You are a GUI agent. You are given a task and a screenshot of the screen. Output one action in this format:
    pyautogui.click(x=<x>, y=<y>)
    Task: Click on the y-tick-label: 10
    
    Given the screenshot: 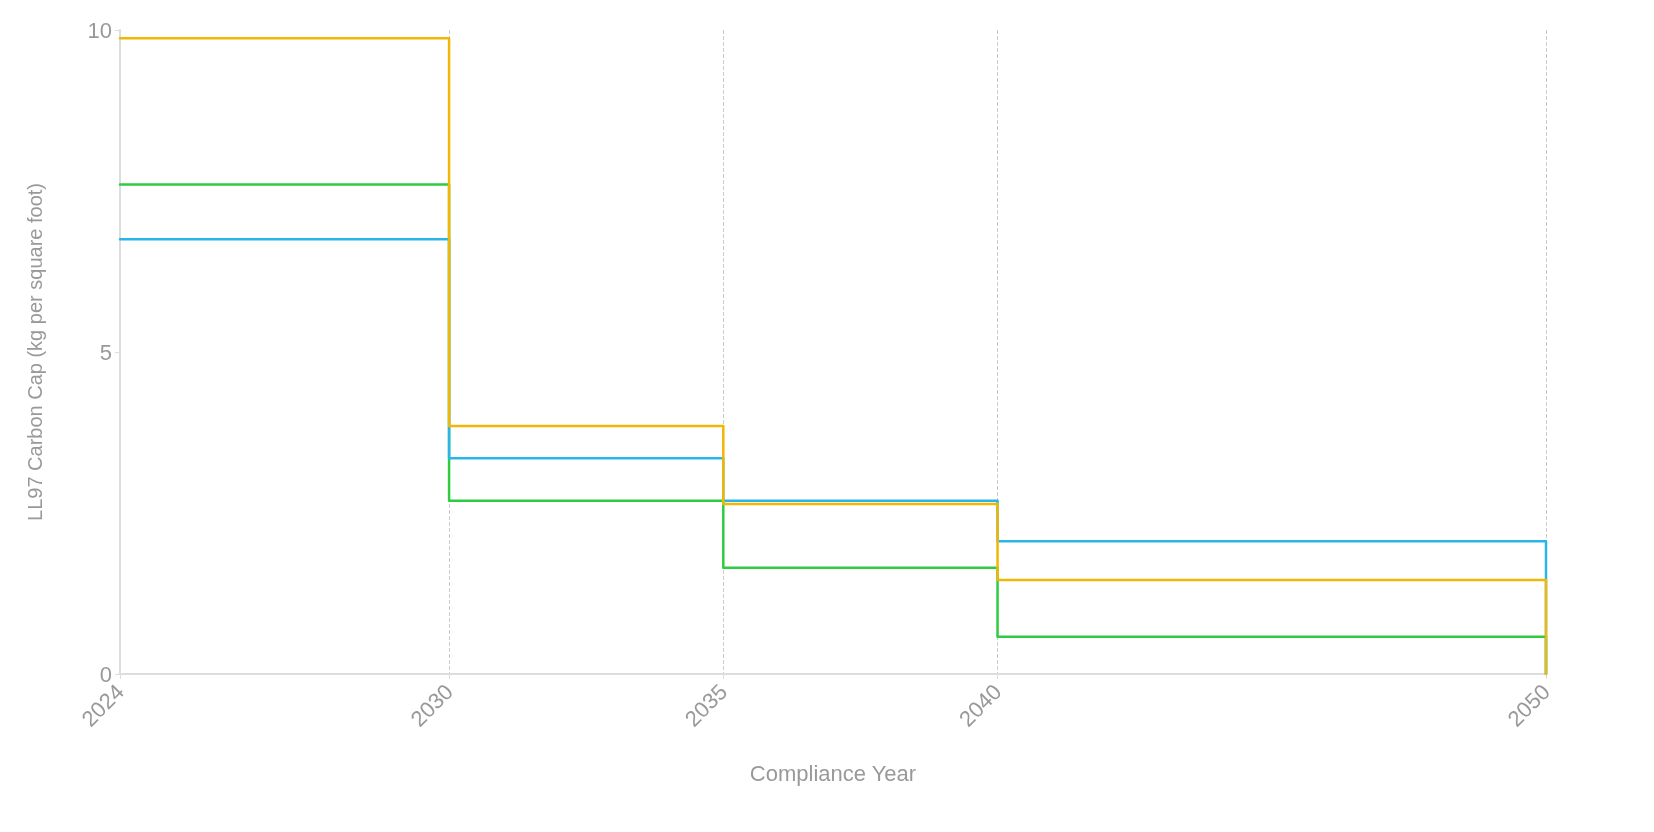 What is the action you would take?
    pyautogui.click(x=99, y=30)
    